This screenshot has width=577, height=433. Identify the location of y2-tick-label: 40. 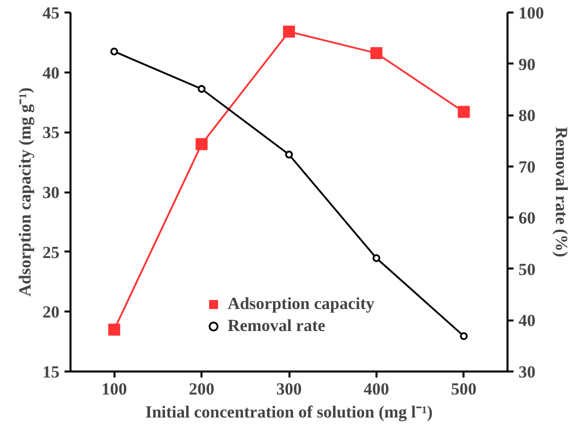
(527, 320).